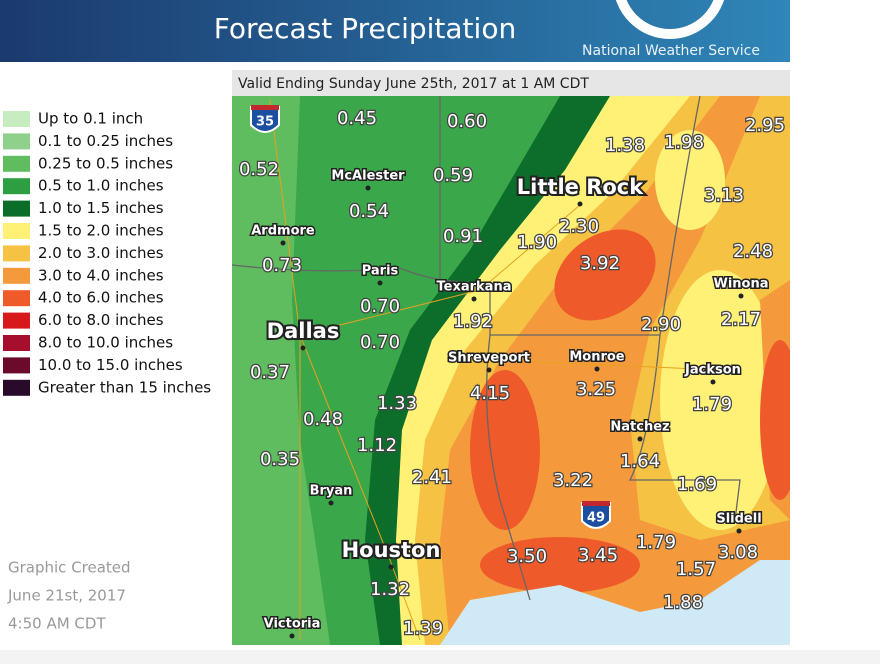  I want to click on city-label: Houston, so click(391, 550).